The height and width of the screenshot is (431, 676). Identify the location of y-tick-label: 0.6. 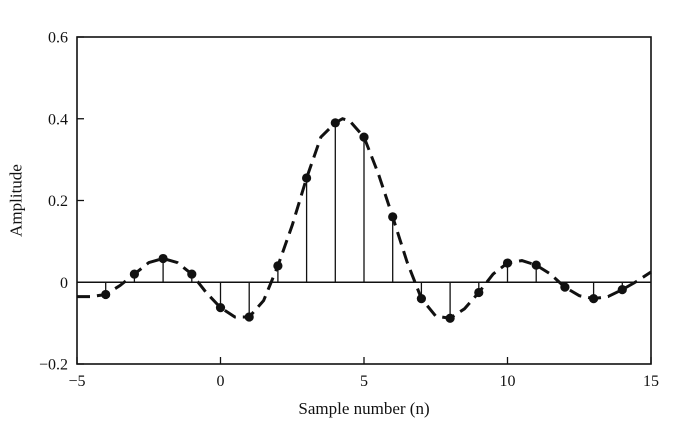
(58, 38).